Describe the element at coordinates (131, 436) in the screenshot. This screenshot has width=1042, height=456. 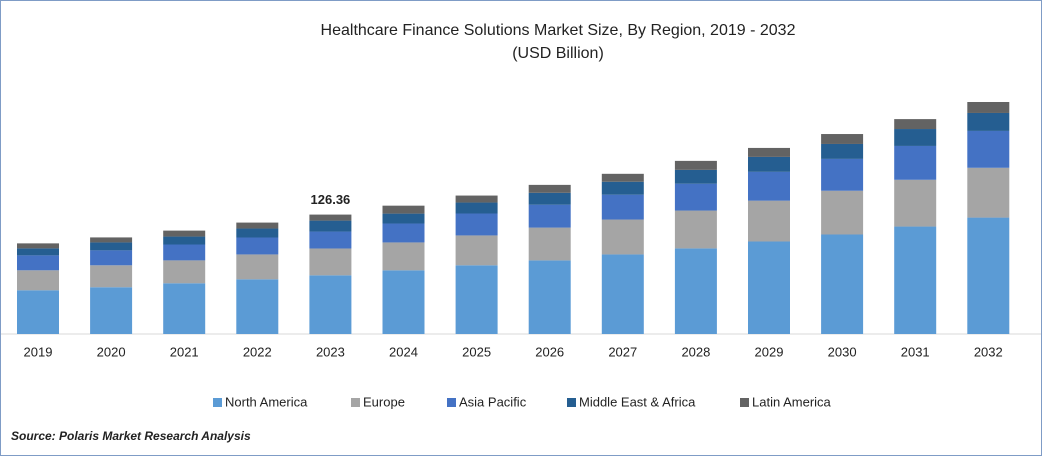
I see `source: Source: Polaris Market Research Analysis` at that location.